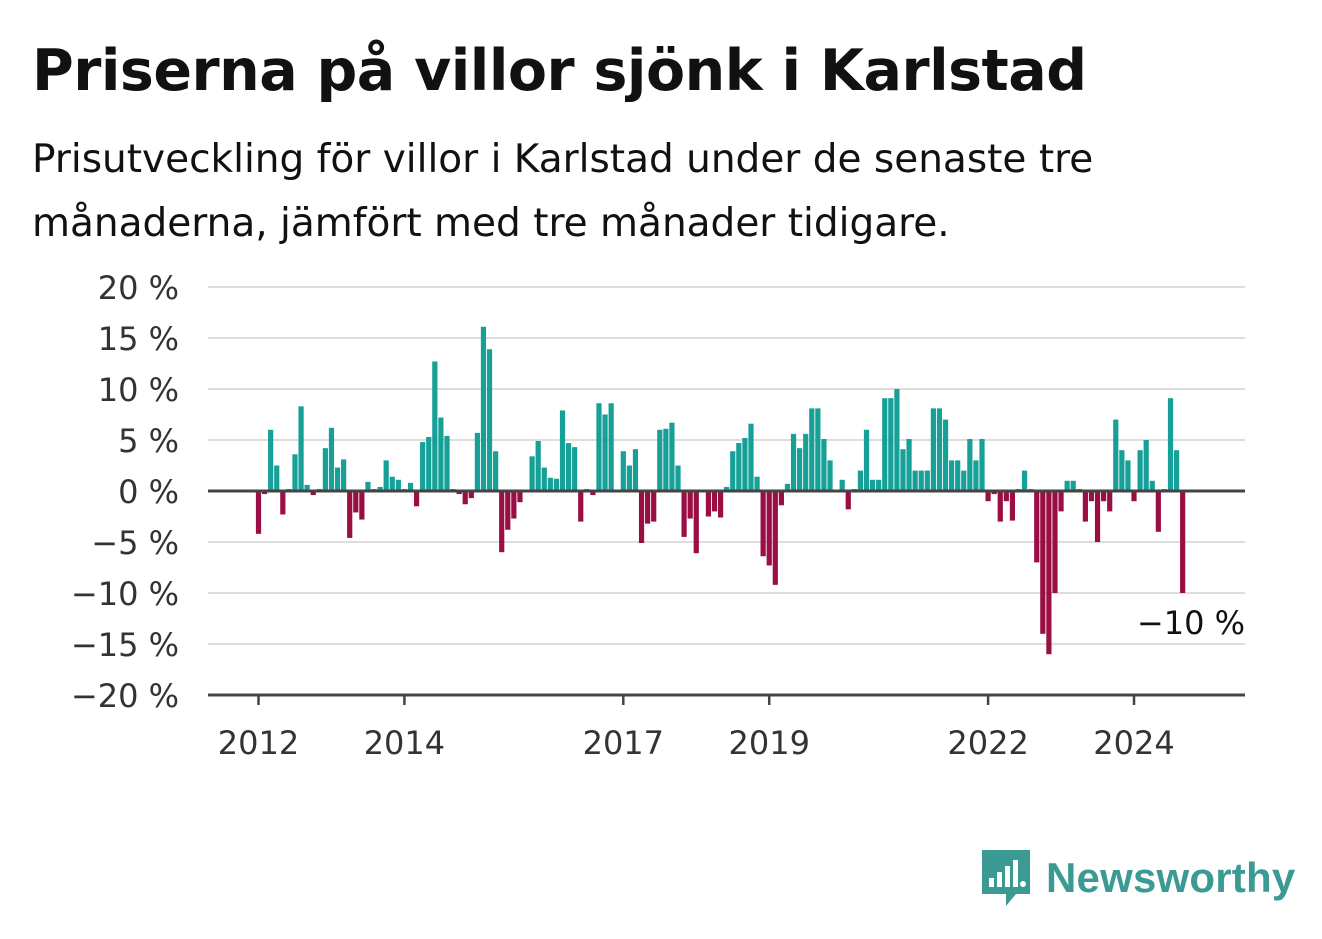  Describe the element at coordinates (125, 696) in the screenshot. I see `y-tick-label: −20 %` at that location.